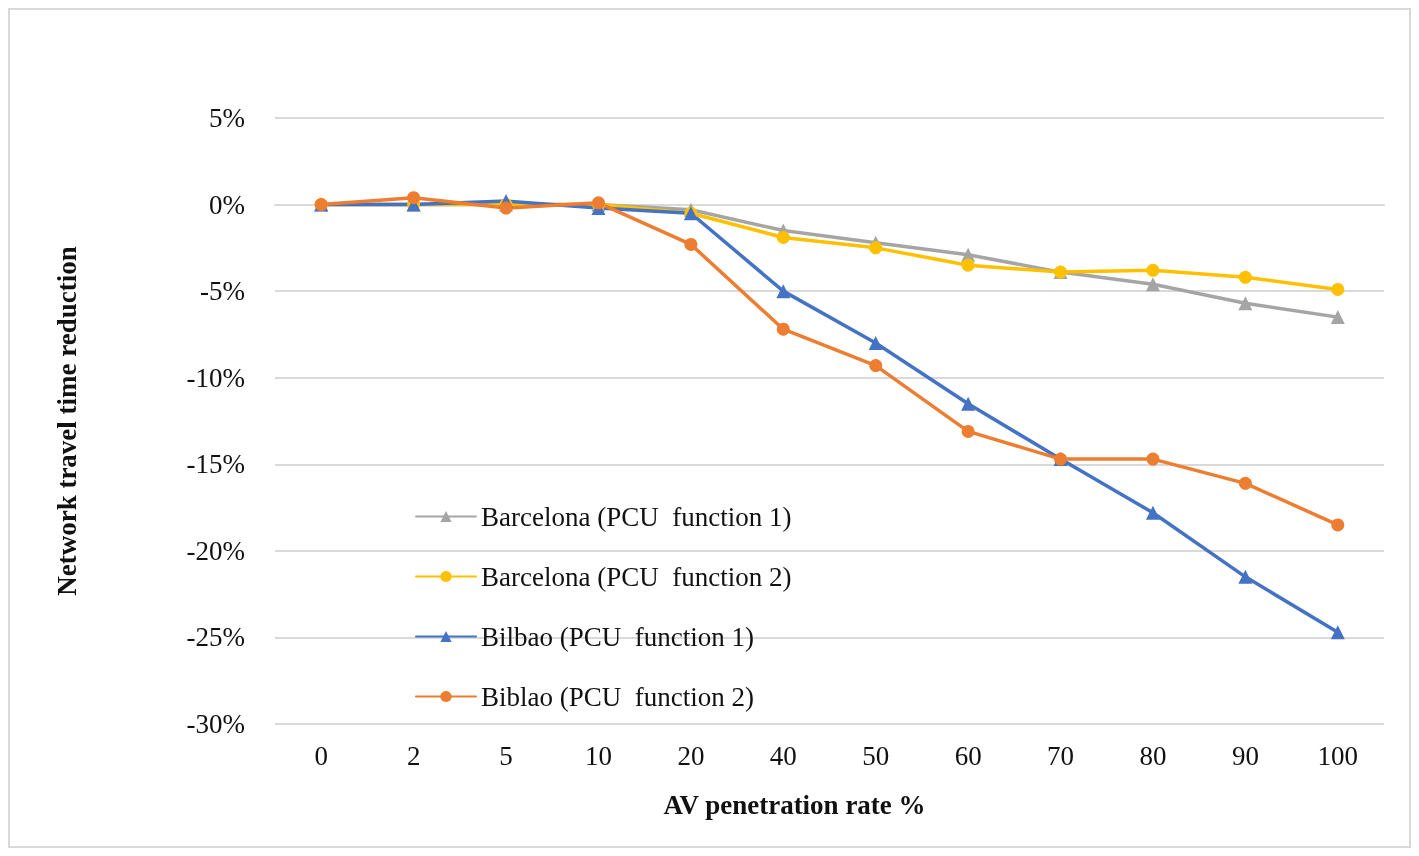  Describe the element at coordinates (598, 755) in the screenshot. I see `x-tick-label: 10` at that location.